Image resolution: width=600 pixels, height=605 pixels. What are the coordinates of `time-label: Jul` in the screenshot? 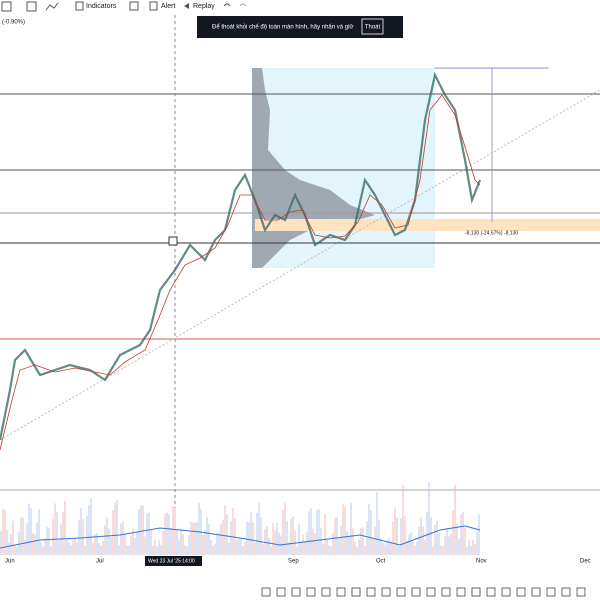 It's located at (100, 562).